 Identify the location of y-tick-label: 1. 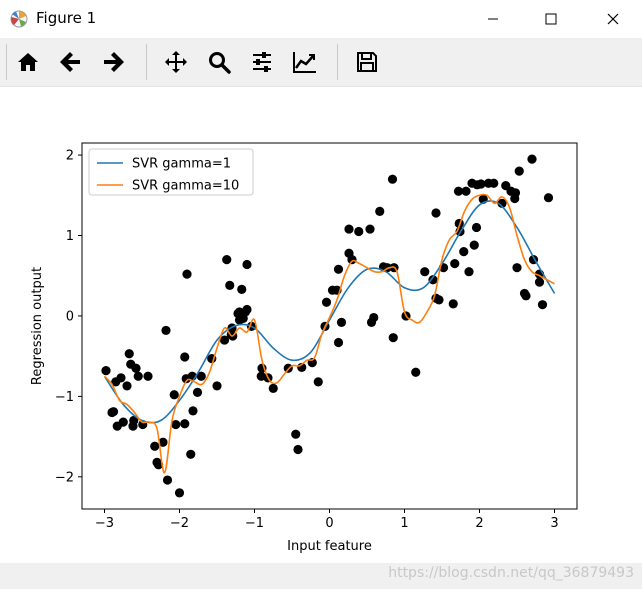
(70, 236).